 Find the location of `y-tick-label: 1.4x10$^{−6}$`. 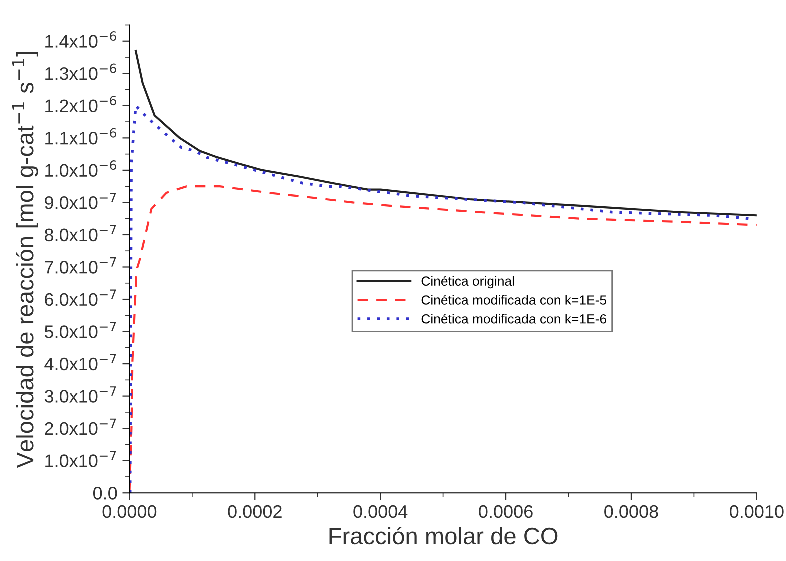

y-tick-label: 1.4x10$^{−6}$ is located at coordinates (81, 39).